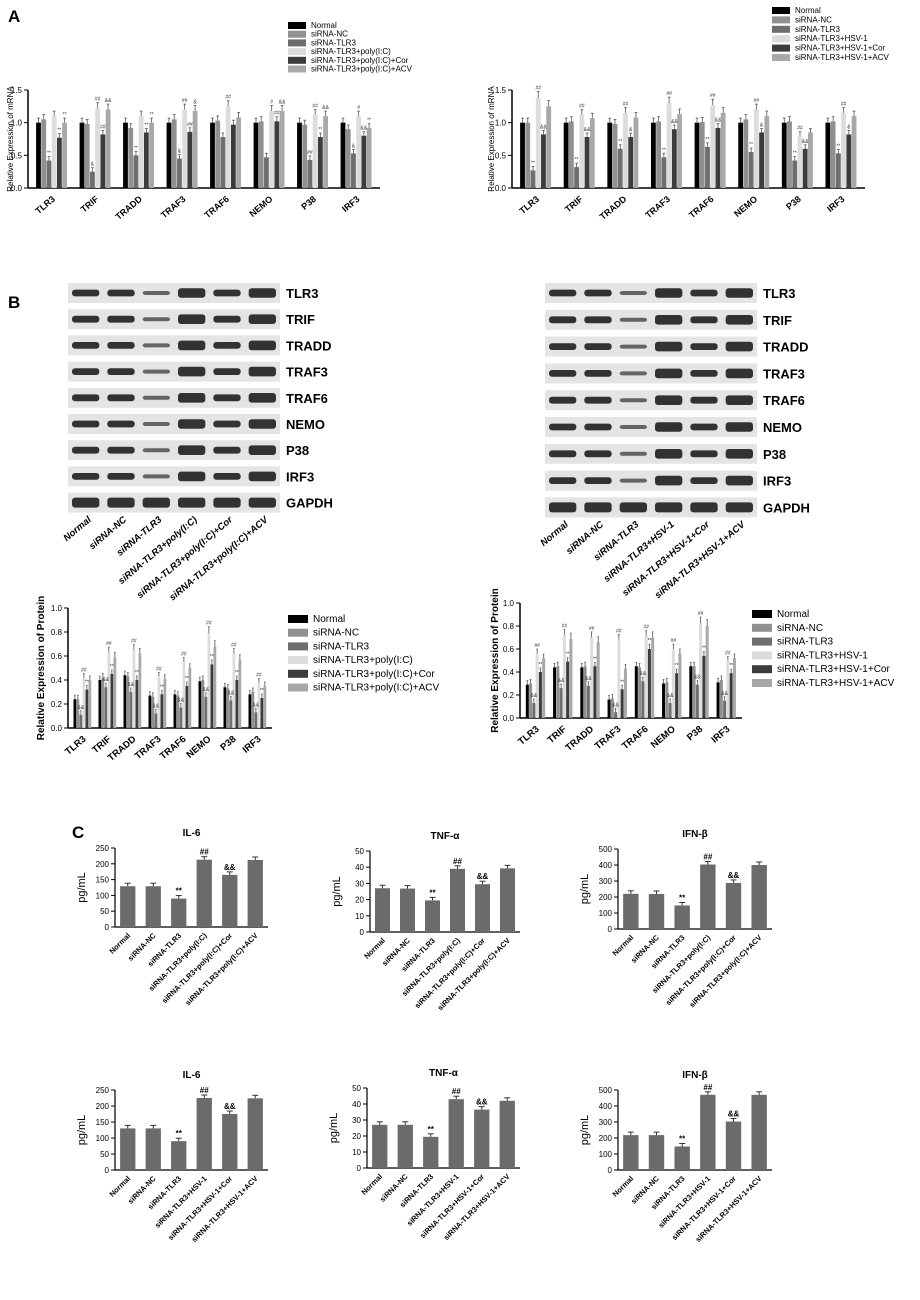 Image resolution: width=920 pixels, height=1300 pixels. What do you see at coordinates (128, 208) in the screenshot?
I see `x-tick-label: TRADD` at bounding box center [128, 208].